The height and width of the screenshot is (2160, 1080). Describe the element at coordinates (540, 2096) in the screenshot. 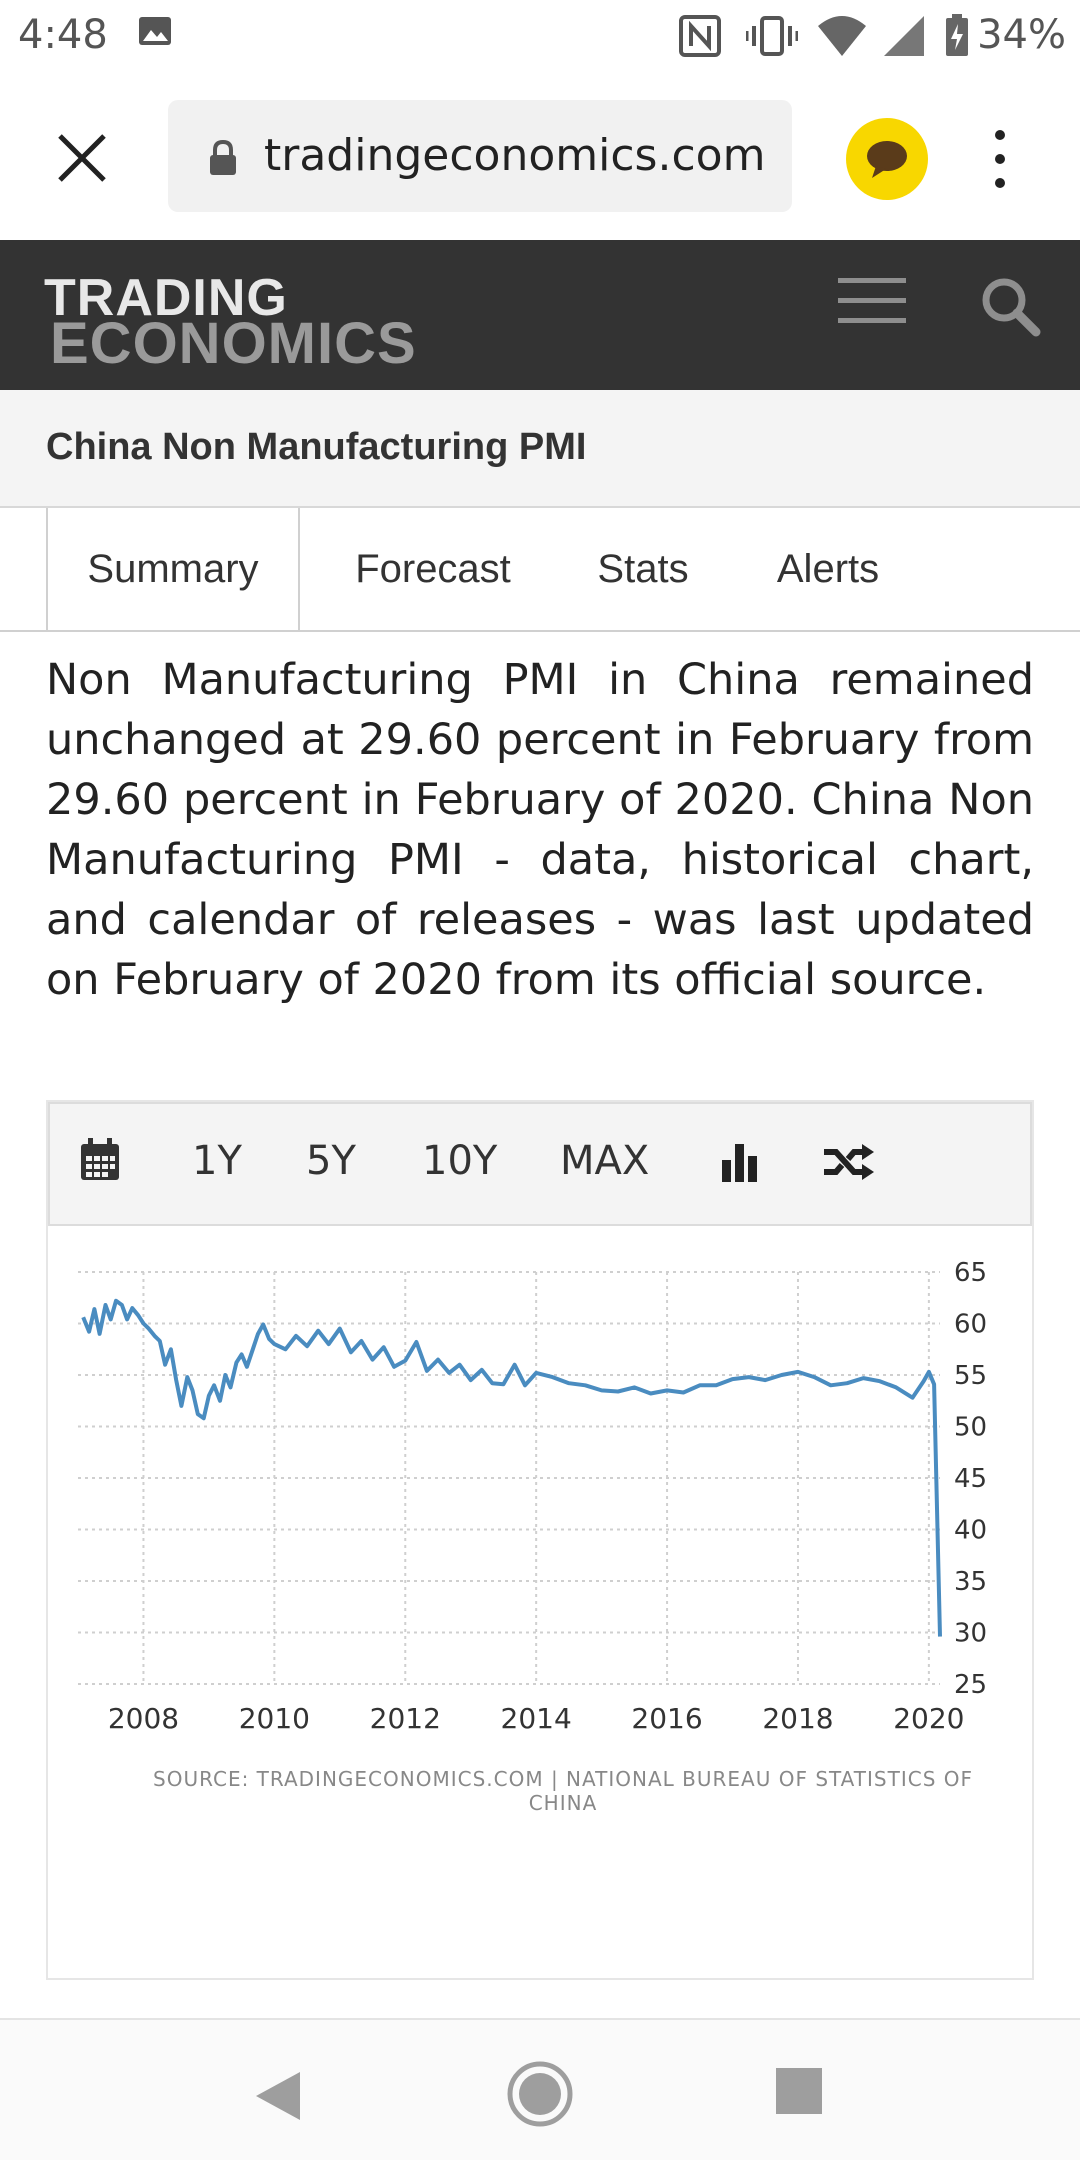

I see `home-icon` at that location.